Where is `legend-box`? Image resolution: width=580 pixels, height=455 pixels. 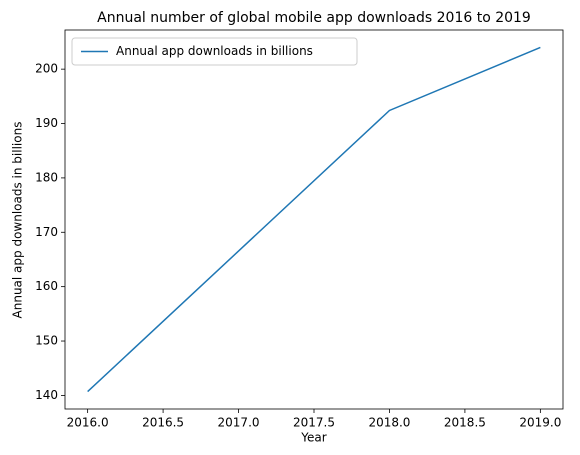 legend-box is located at coordinates (214, 51).